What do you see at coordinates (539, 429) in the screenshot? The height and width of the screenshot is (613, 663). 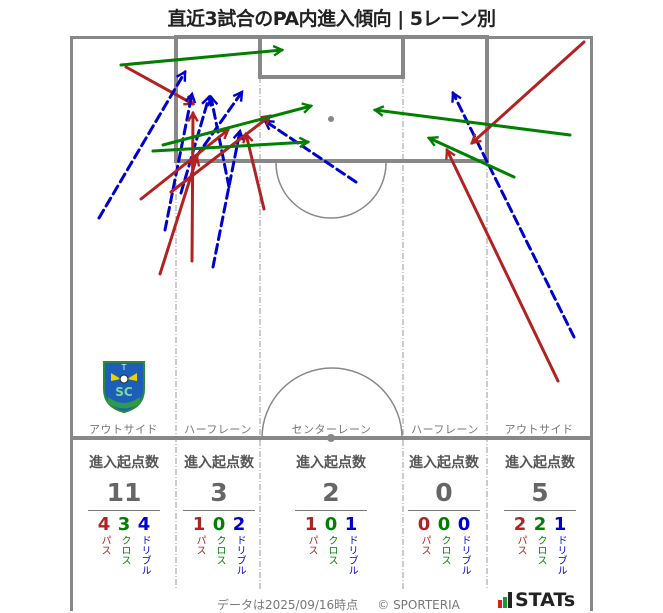 I see `lane-label-right-outside: アウトサイド` at bounding box center [539, 429].